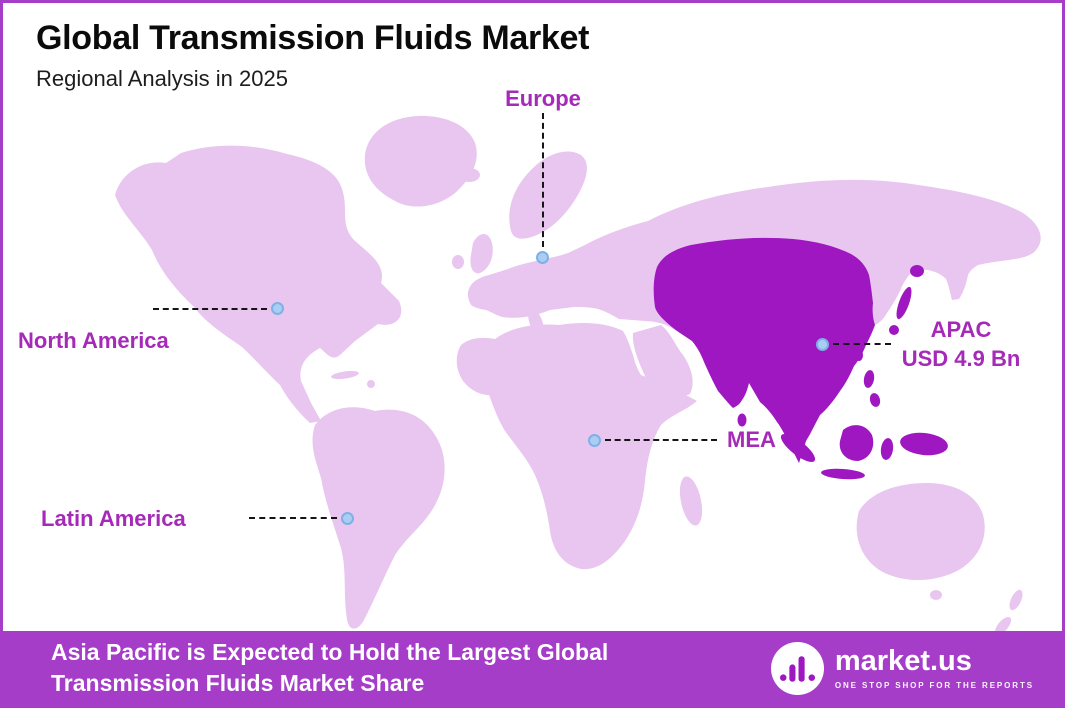  What do you see at coordinates (936, 595) in the screenshot?
I see `tasmania-island` at bounding box center [936, 595].